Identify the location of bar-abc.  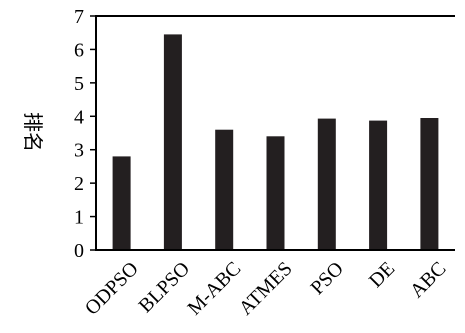
(429, 184).